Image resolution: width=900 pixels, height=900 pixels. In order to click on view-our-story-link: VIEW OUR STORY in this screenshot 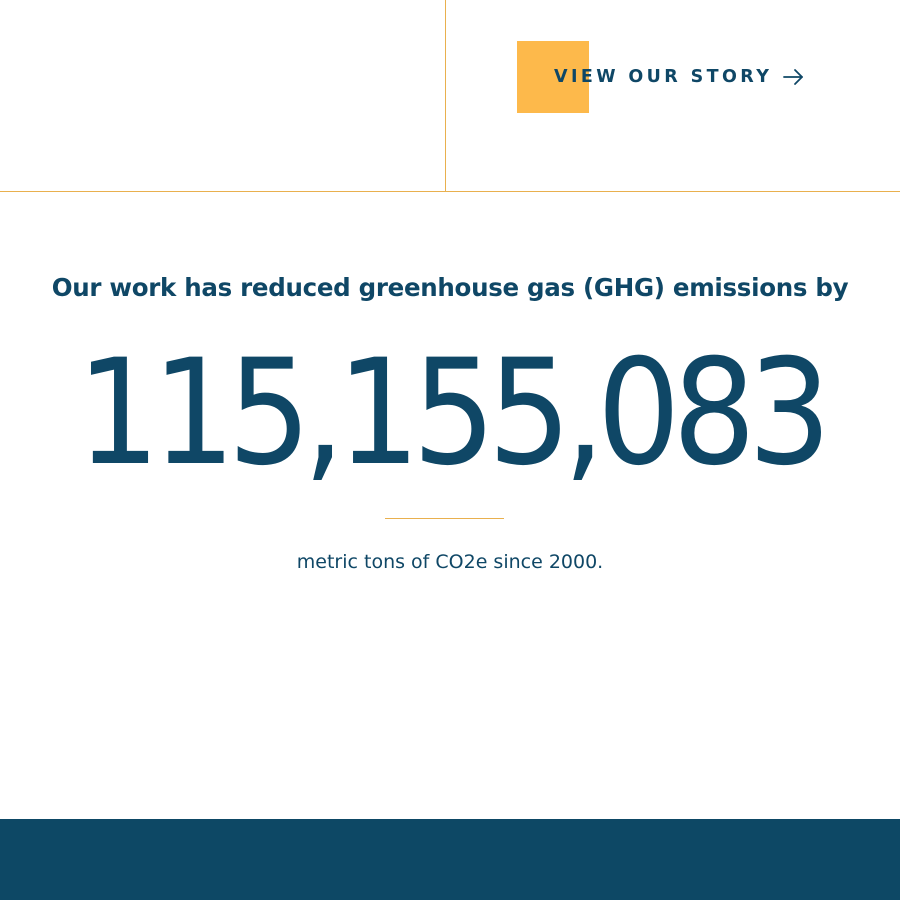, I will do `click(667, 77)`.